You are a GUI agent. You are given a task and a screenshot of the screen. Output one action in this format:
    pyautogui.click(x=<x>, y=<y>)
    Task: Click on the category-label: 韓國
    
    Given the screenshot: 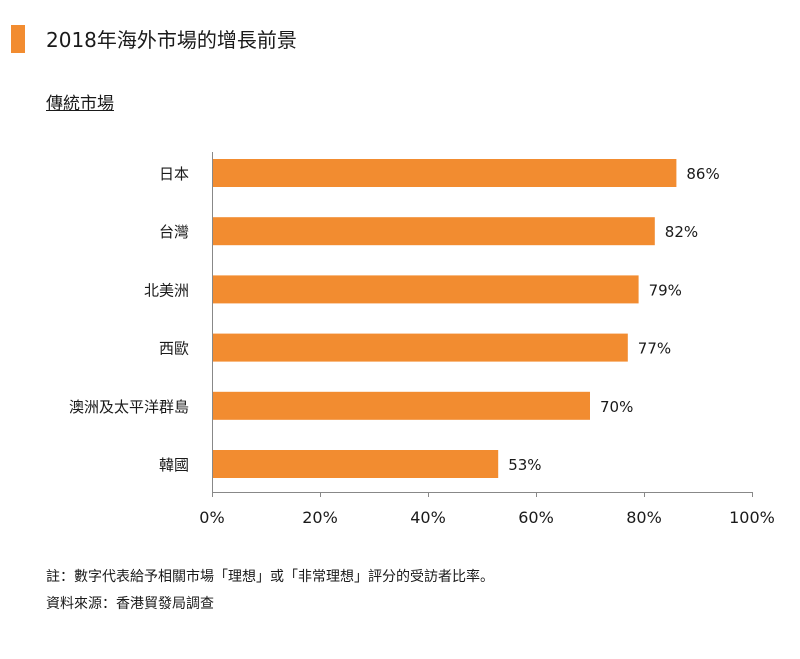 What is the action you would take?
    pyautogui.click(x=174, y=465)
    